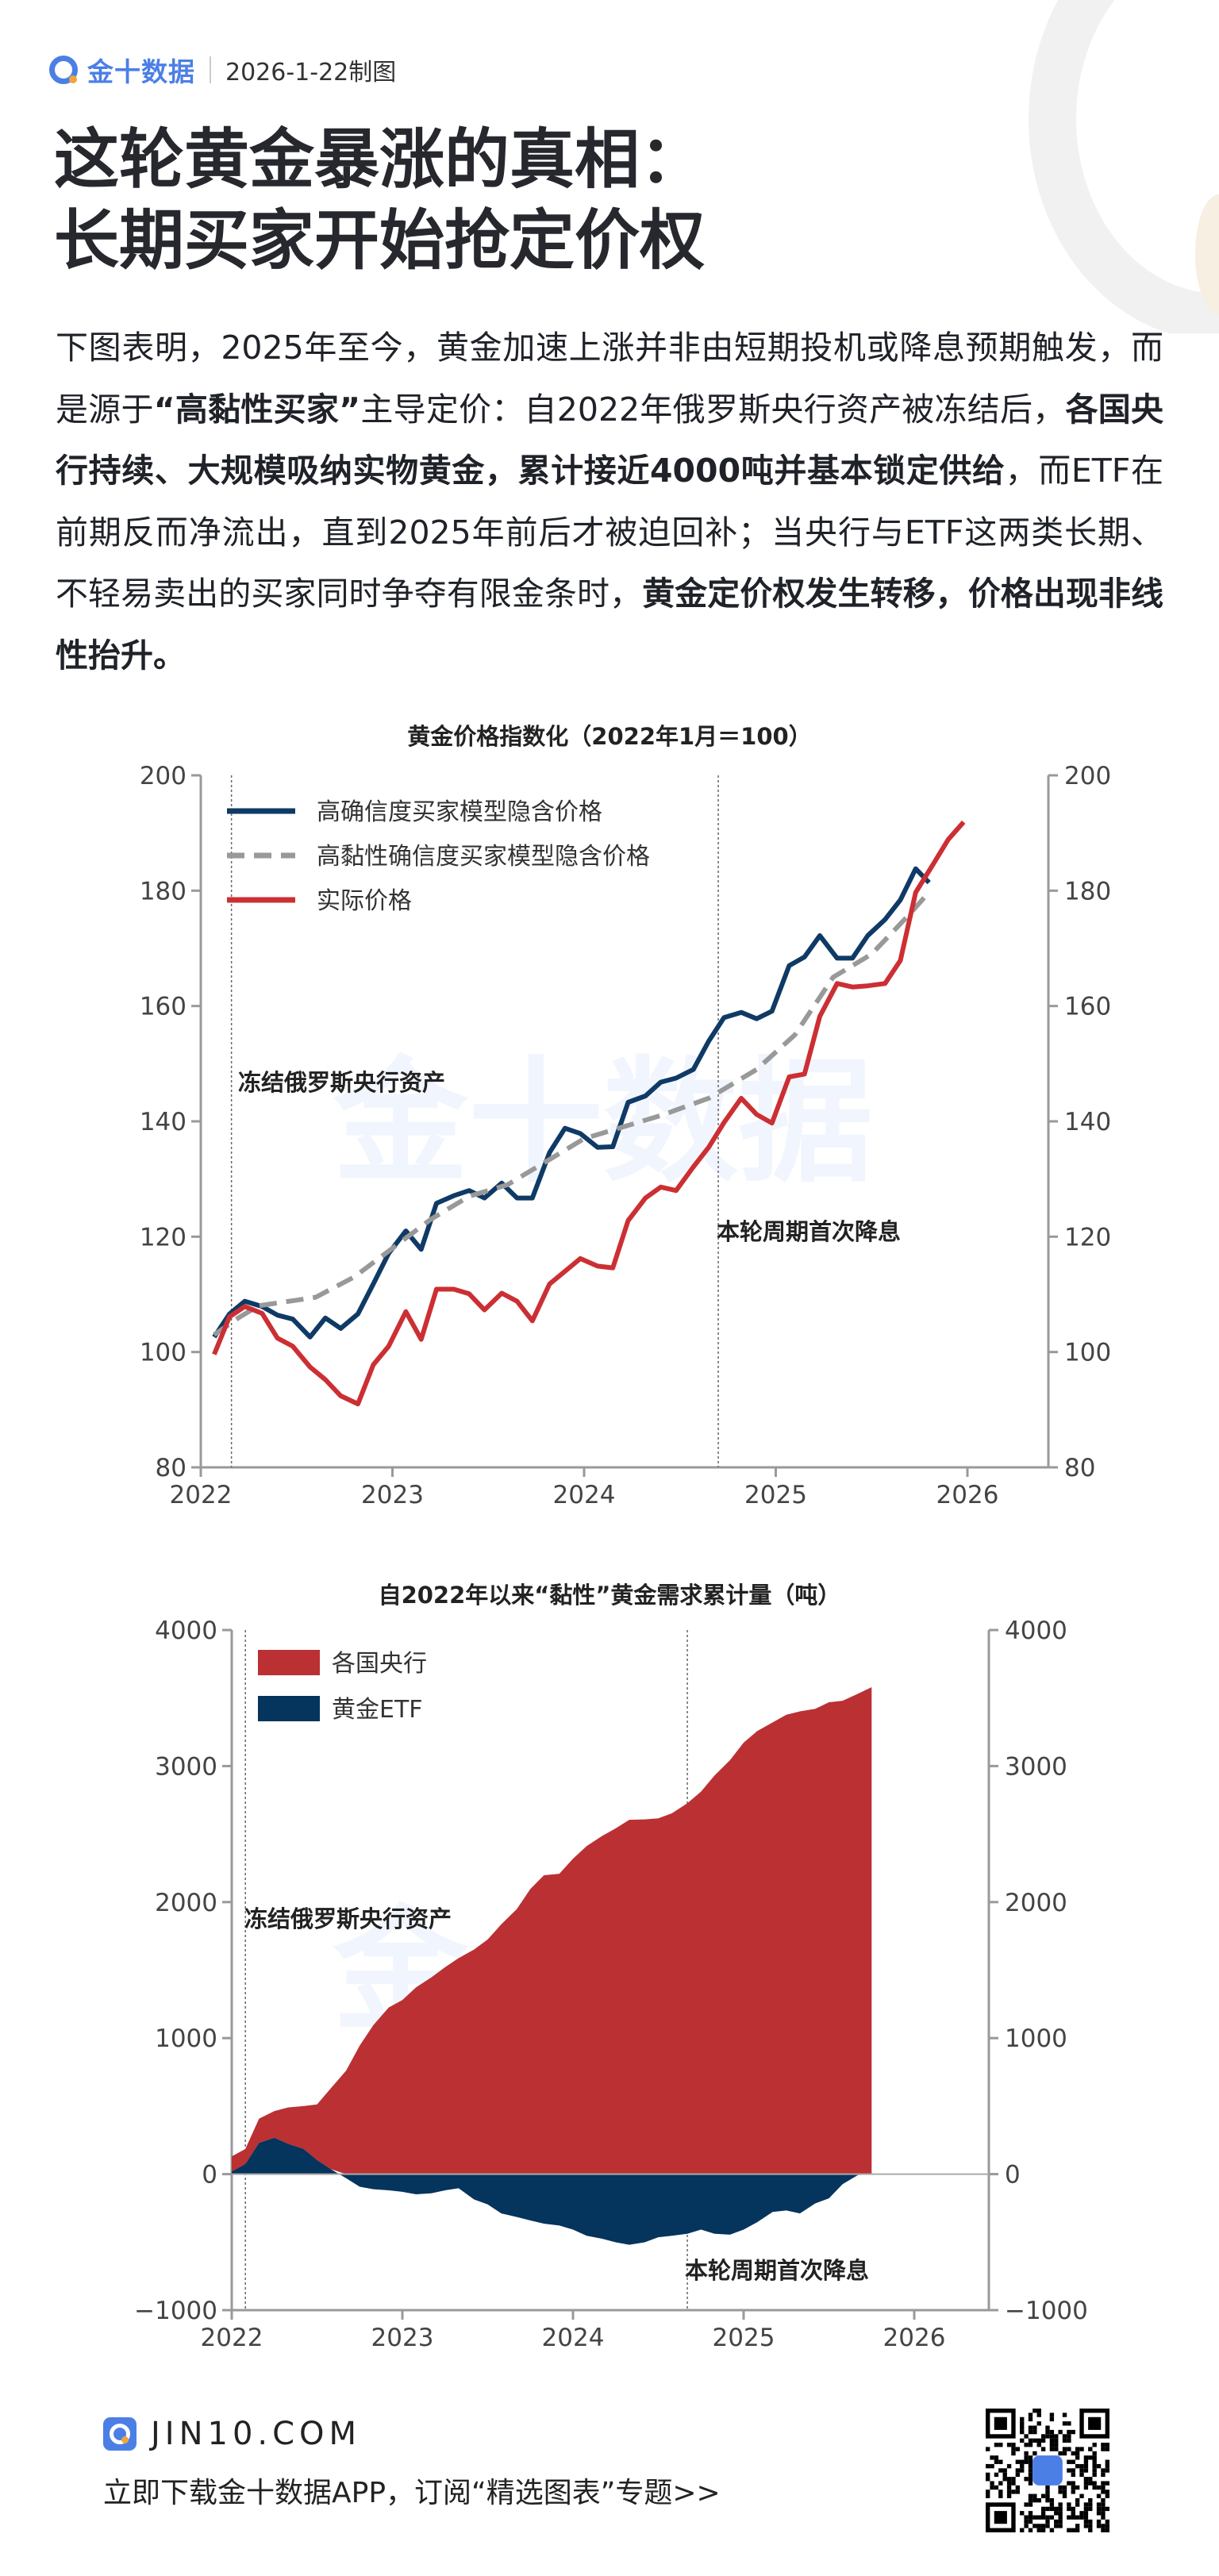 The image size is (1219, 2576). Describe the element at coordinates (609, 379) in the screenshot. I see `text-segment: 下图表明，2025年至今，黄金加速上涨并非由短期投机或降息预期触发，而是源于` at that location.